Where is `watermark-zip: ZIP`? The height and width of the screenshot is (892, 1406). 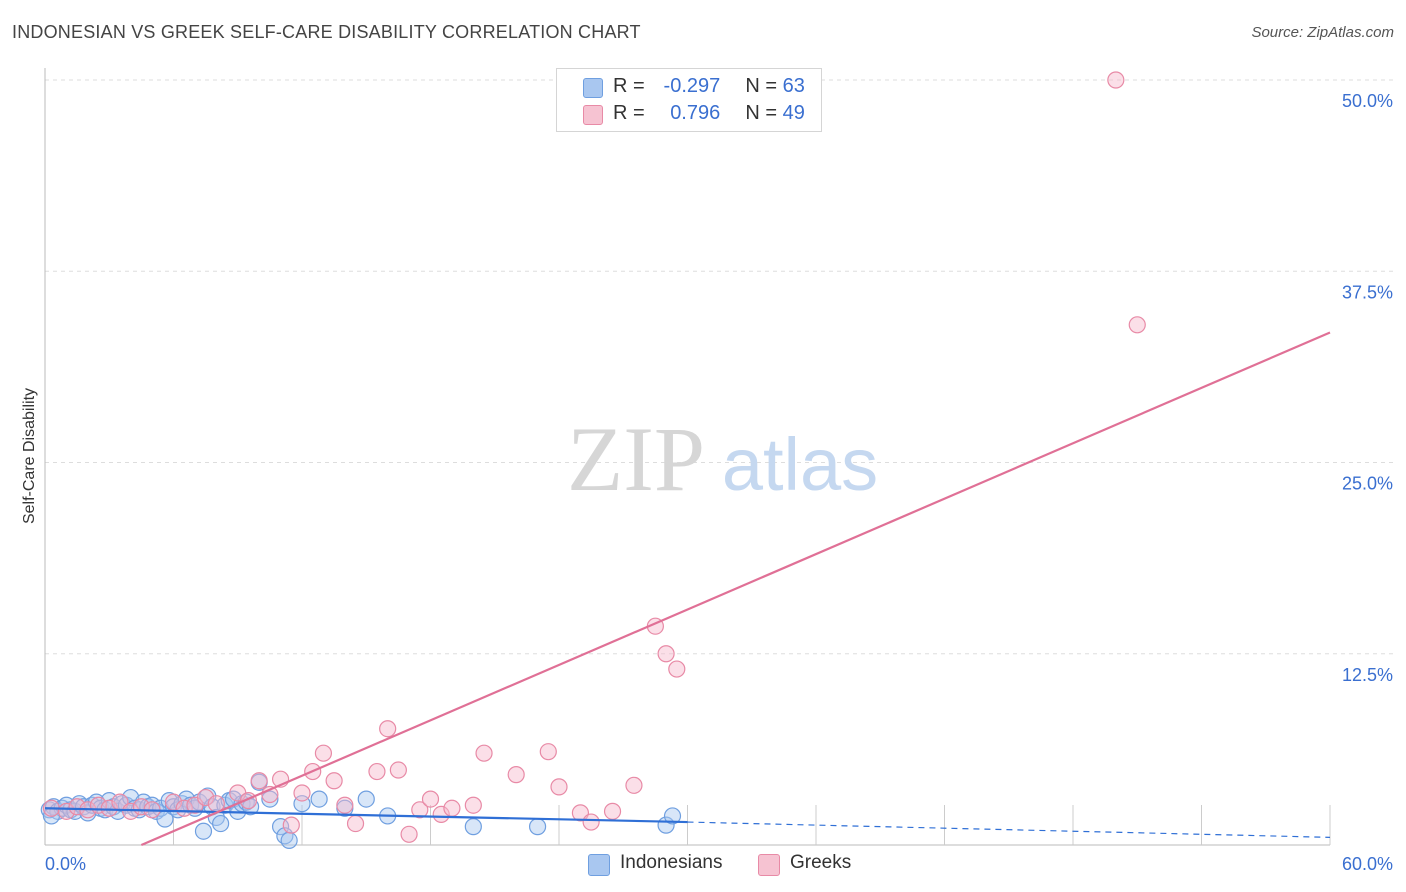 watermark-zip: ZIP is located at coordinates (636, 459).